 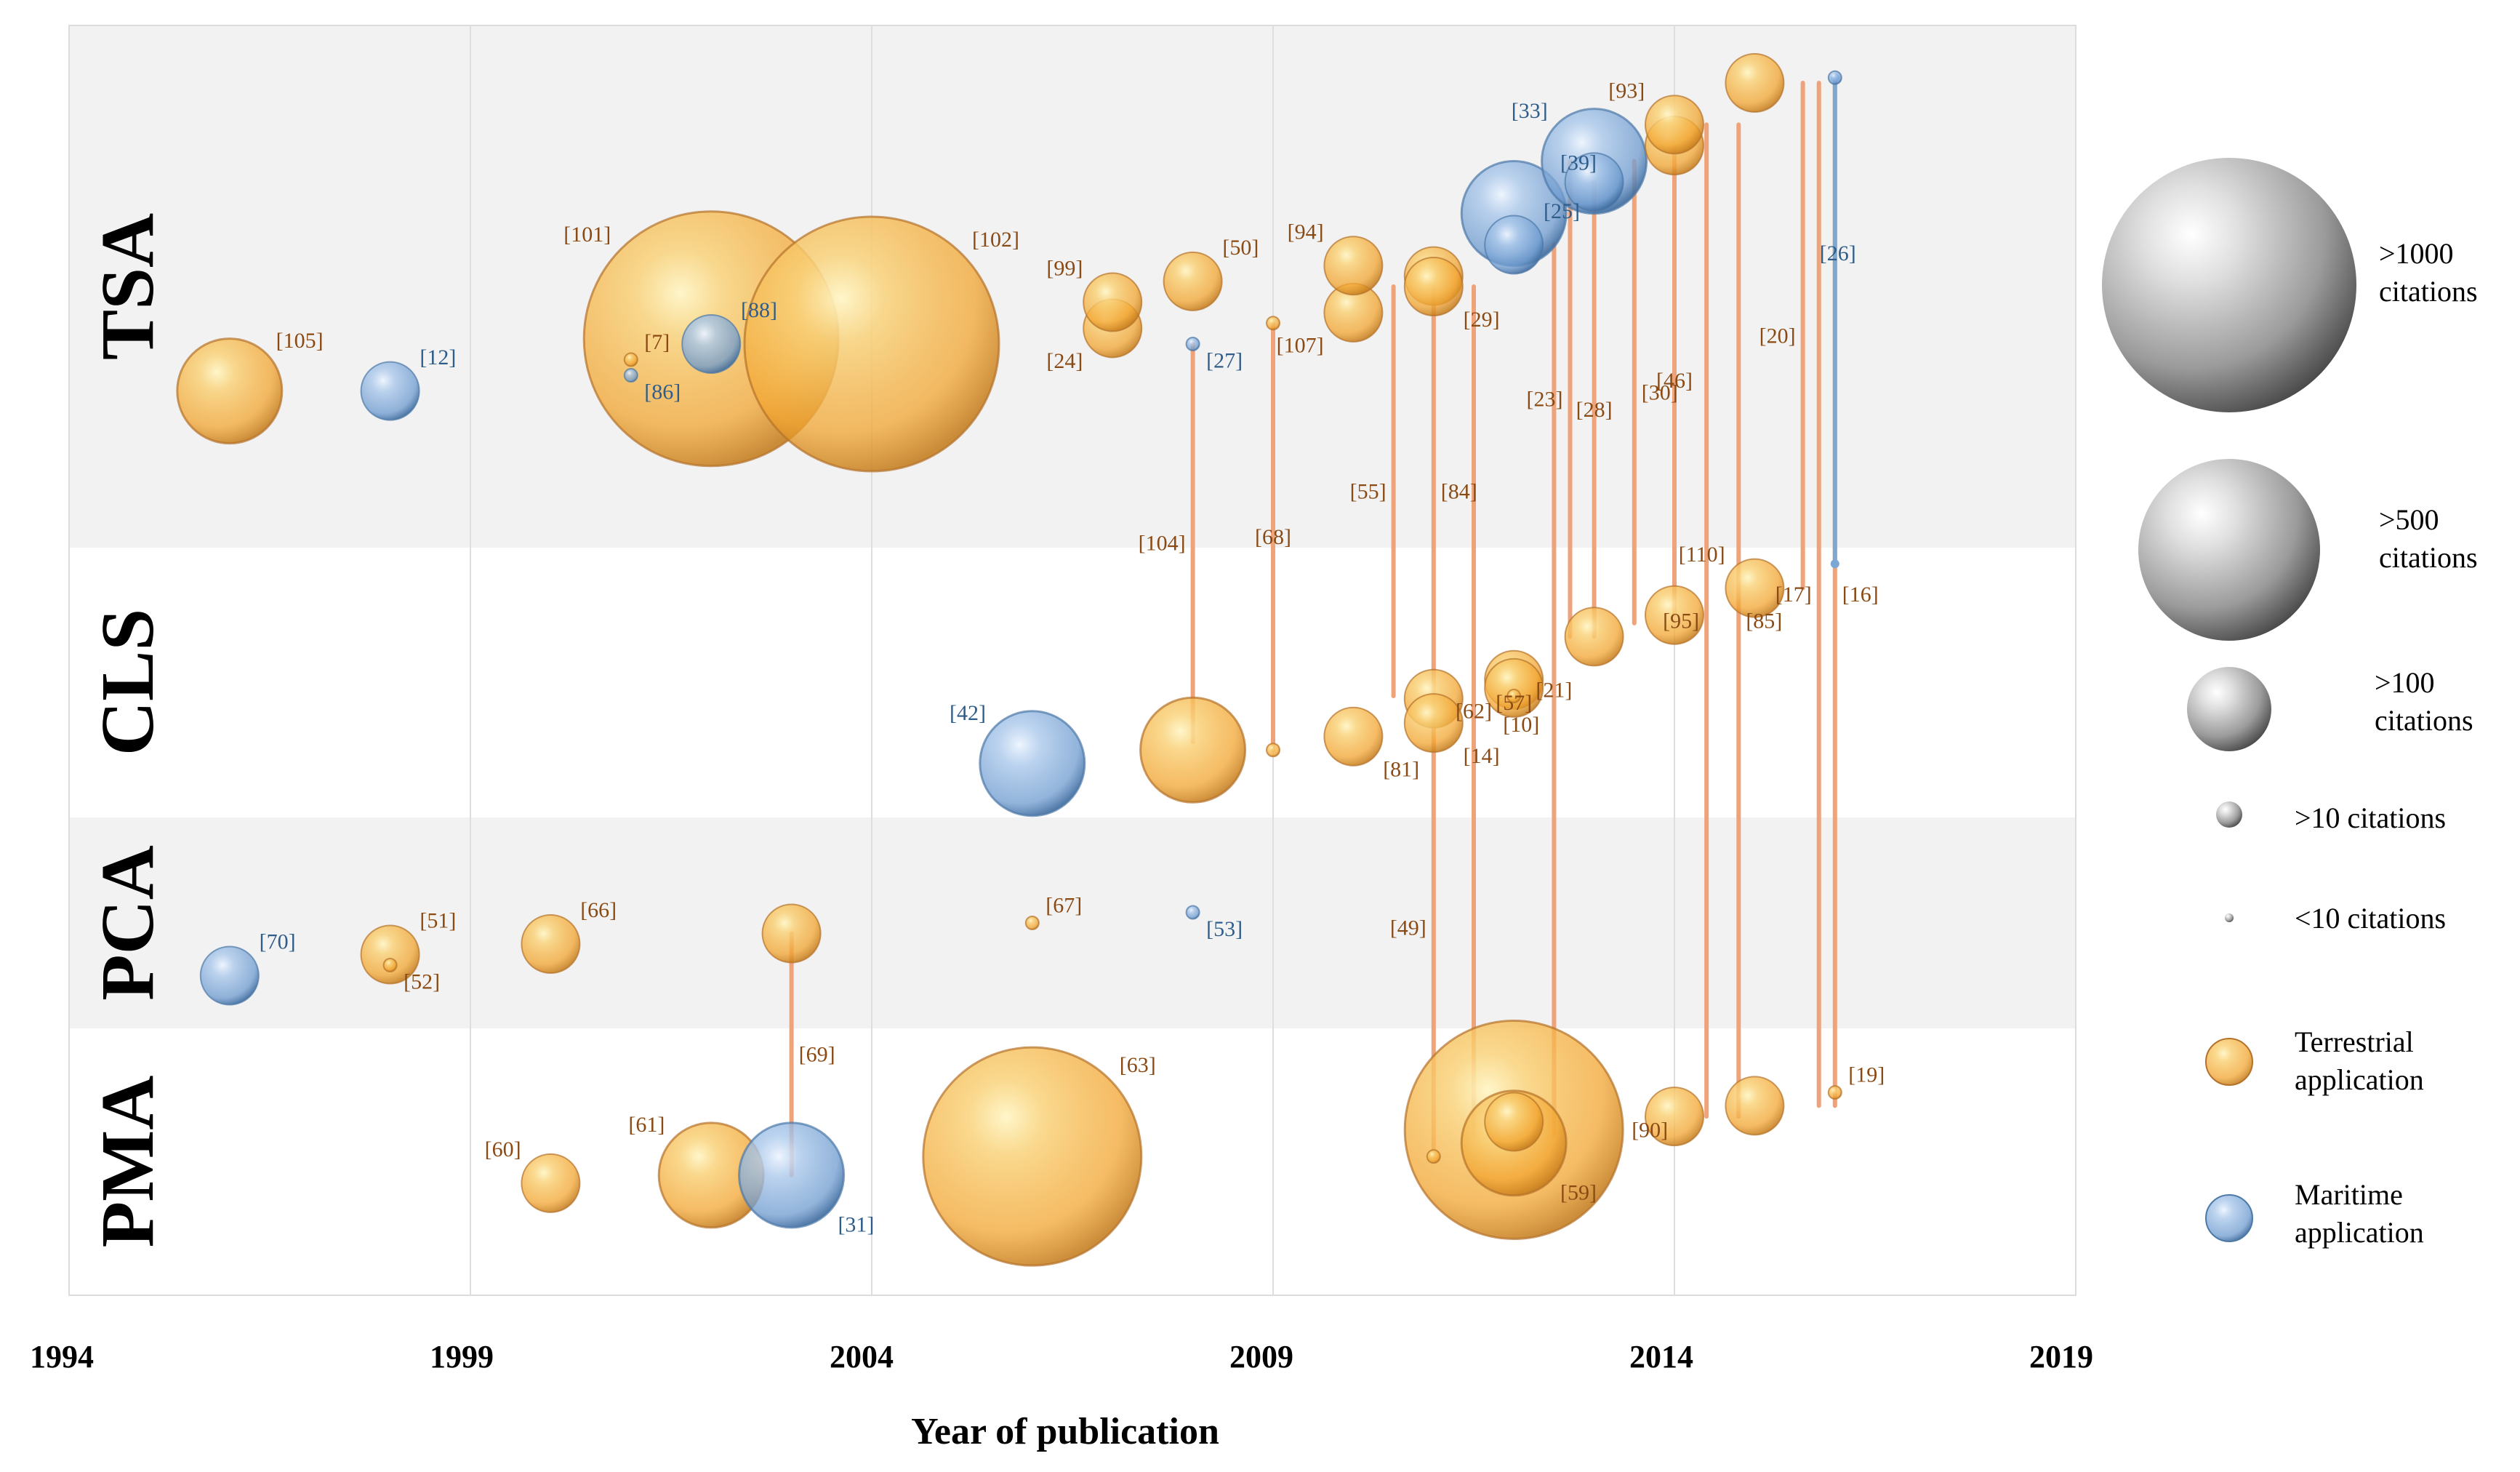 I want to click on legend-size-large-icon, so click(x=2229, y=550).